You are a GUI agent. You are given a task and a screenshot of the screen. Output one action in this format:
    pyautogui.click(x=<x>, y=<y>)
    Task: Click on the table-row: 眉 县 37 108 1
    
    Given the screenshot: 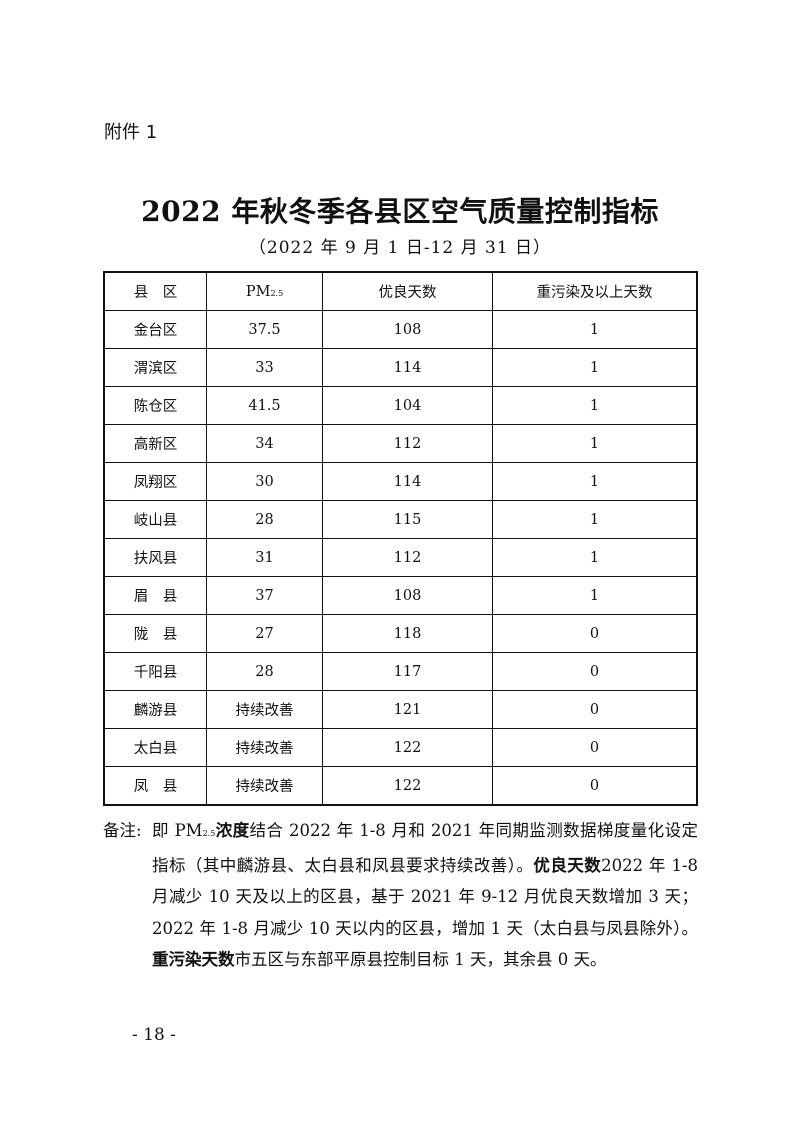 What is the action you would take?
    pyautogui.click(x=400, y=595)
    